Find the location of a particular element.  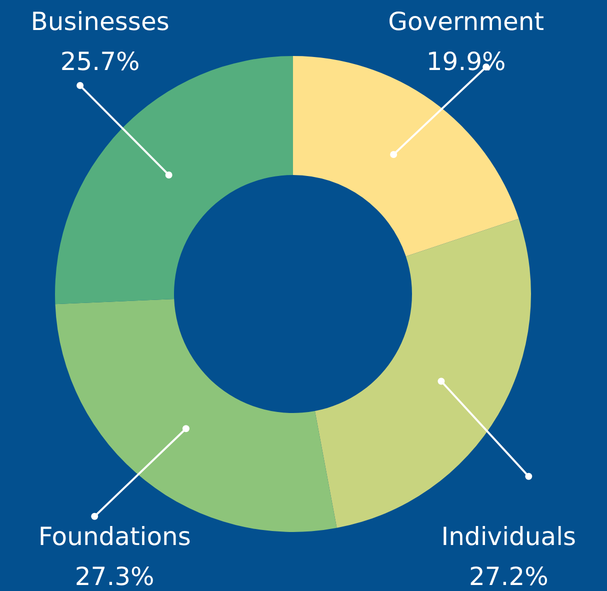

slice-label: Businesses is located at coordinates (100, 21).